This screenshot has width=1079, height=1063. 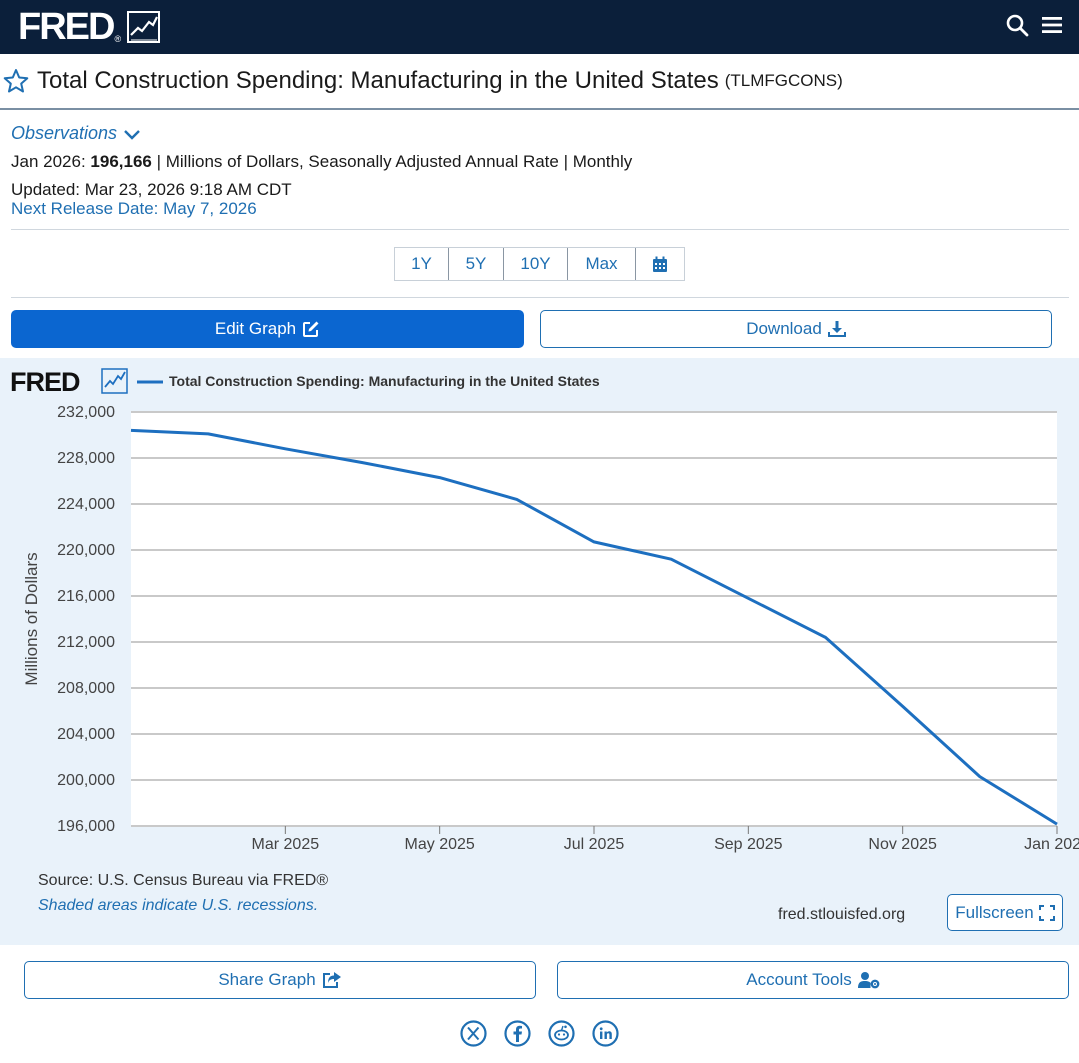 I want to click on chart-fred-logo: FRED, so click(x=69, y=382).